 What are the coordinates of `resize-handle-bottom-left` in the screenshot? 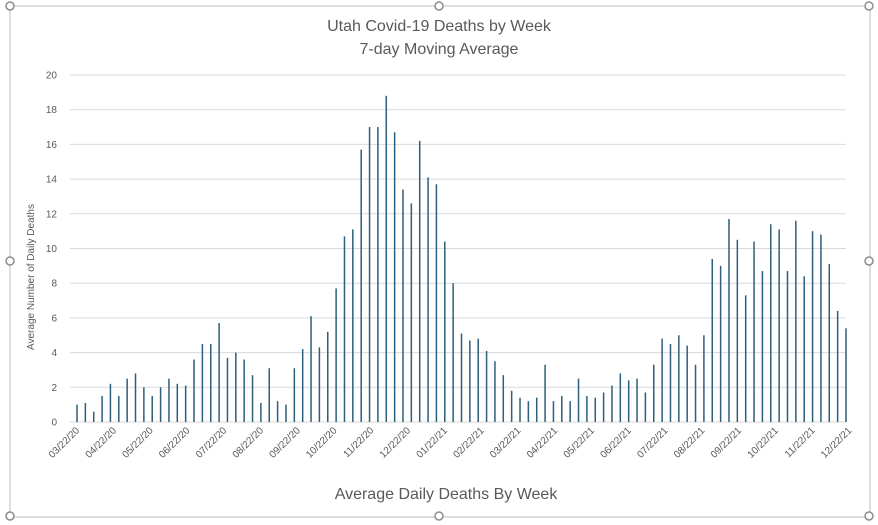 It's located at (10, 516).